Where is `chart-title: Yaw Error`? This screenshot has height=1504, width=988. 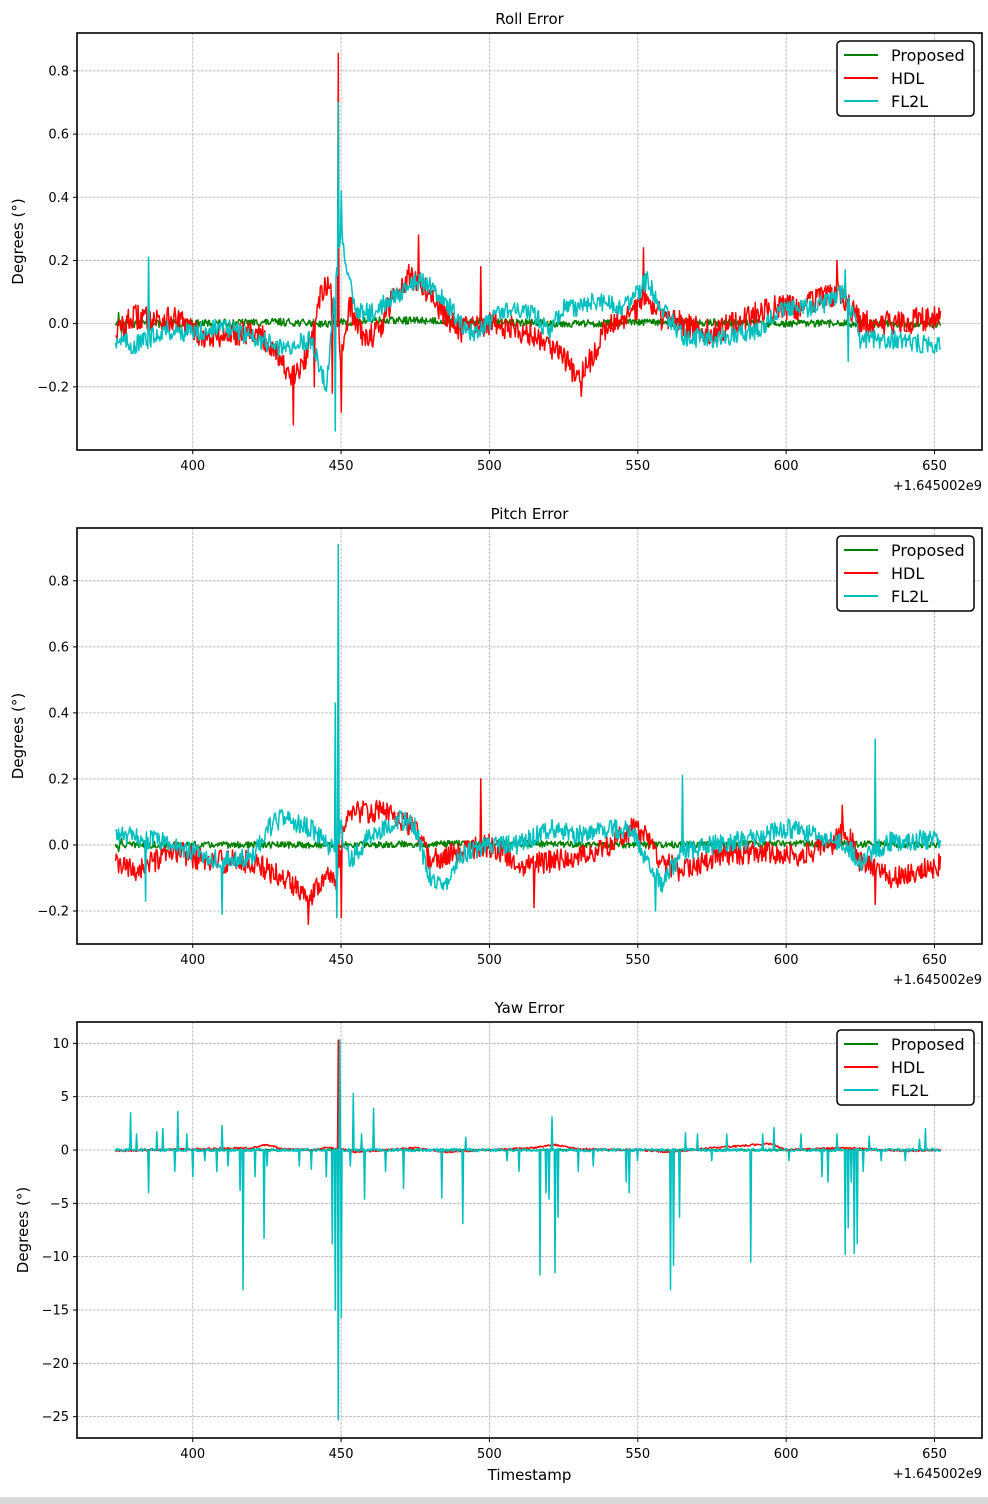 chart-title: Yaw Error is located at coordinates (530, 1008).